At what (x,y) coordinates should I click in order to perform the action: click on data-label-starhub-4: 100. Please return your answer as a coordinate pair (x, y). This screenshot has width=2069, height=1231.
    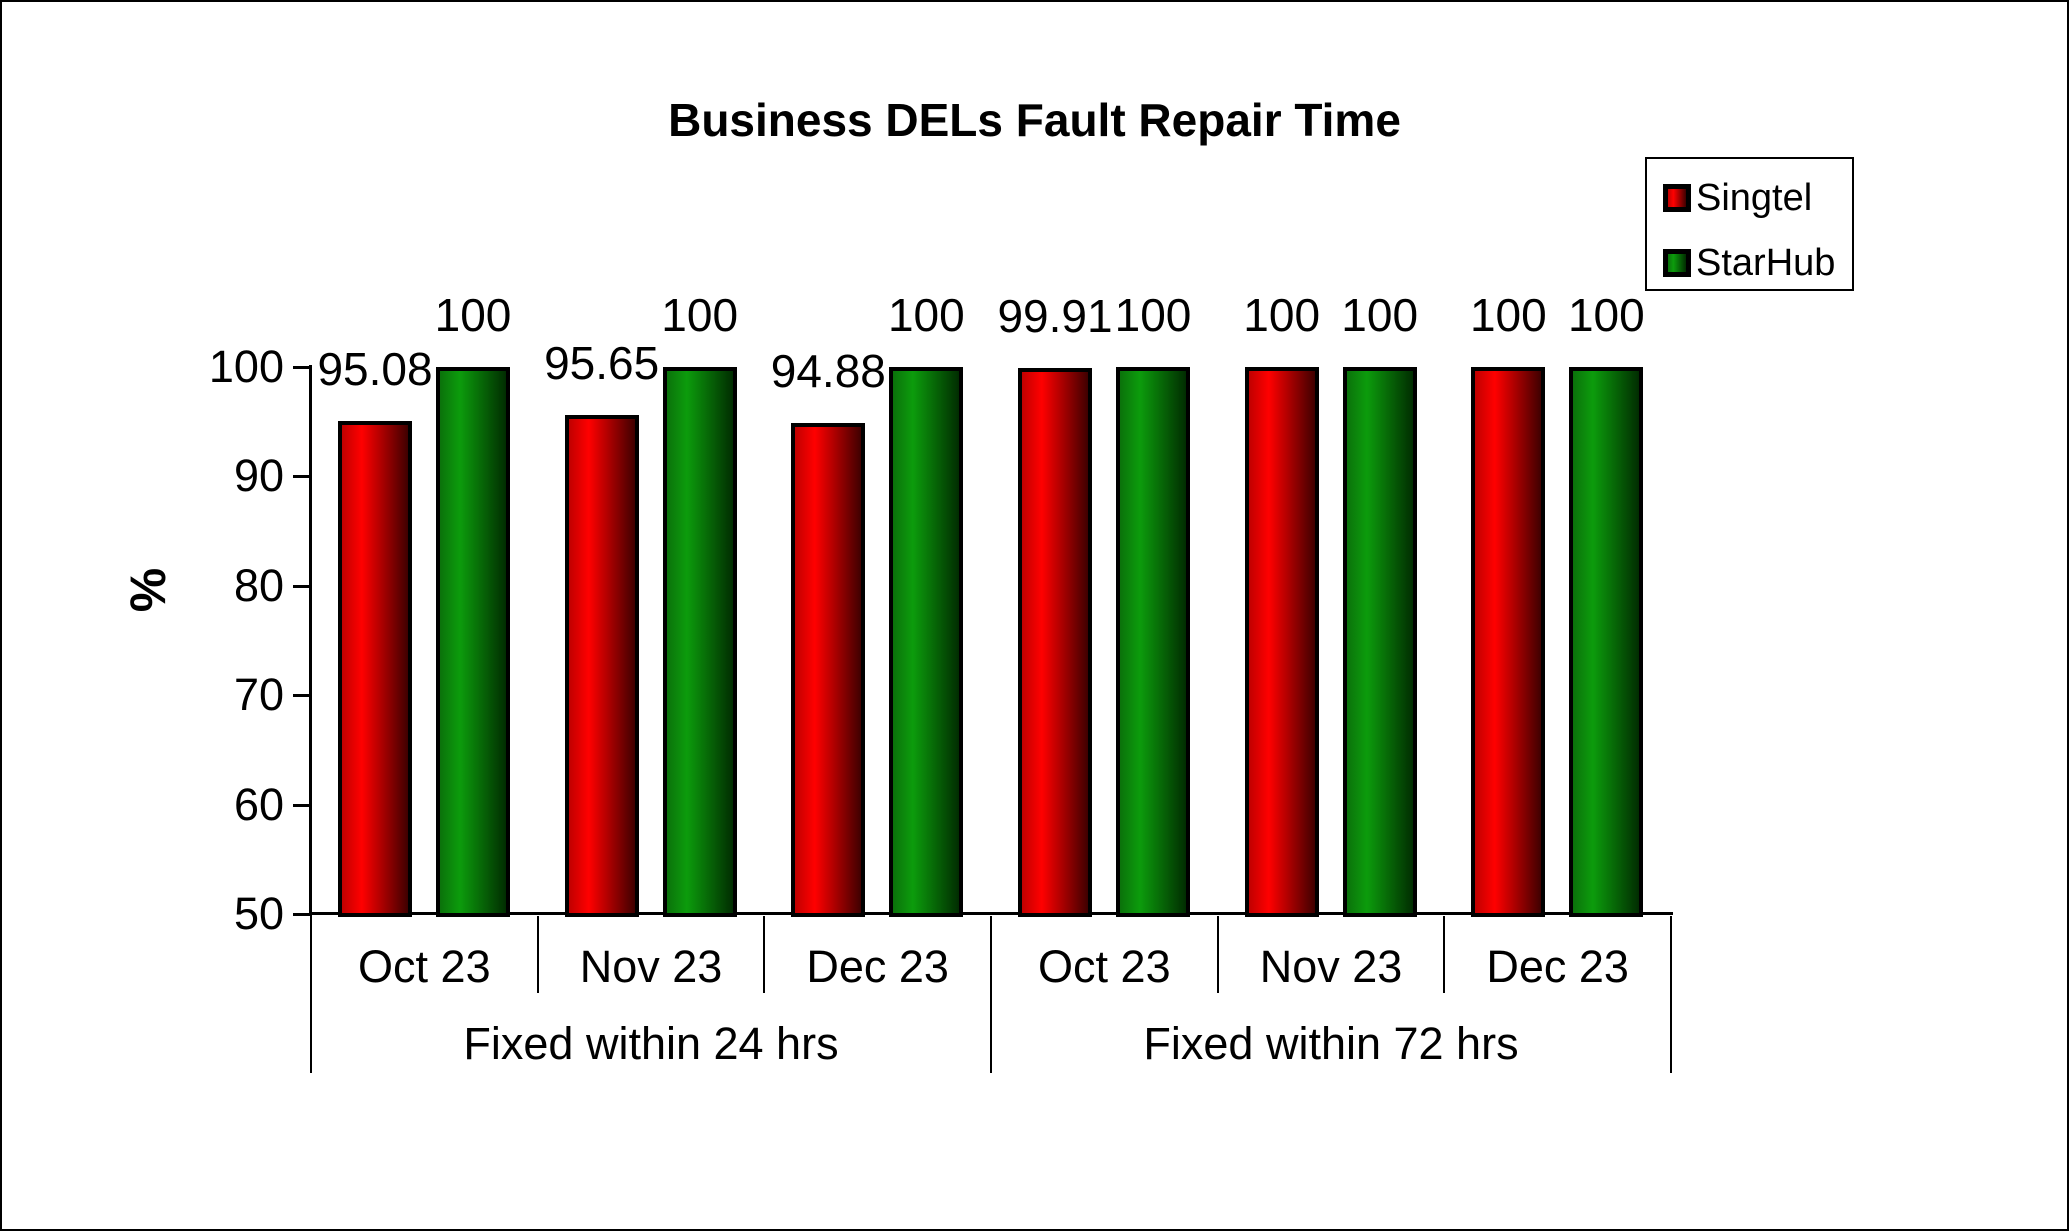
    Looking at the image, I should click on (1380, 315).